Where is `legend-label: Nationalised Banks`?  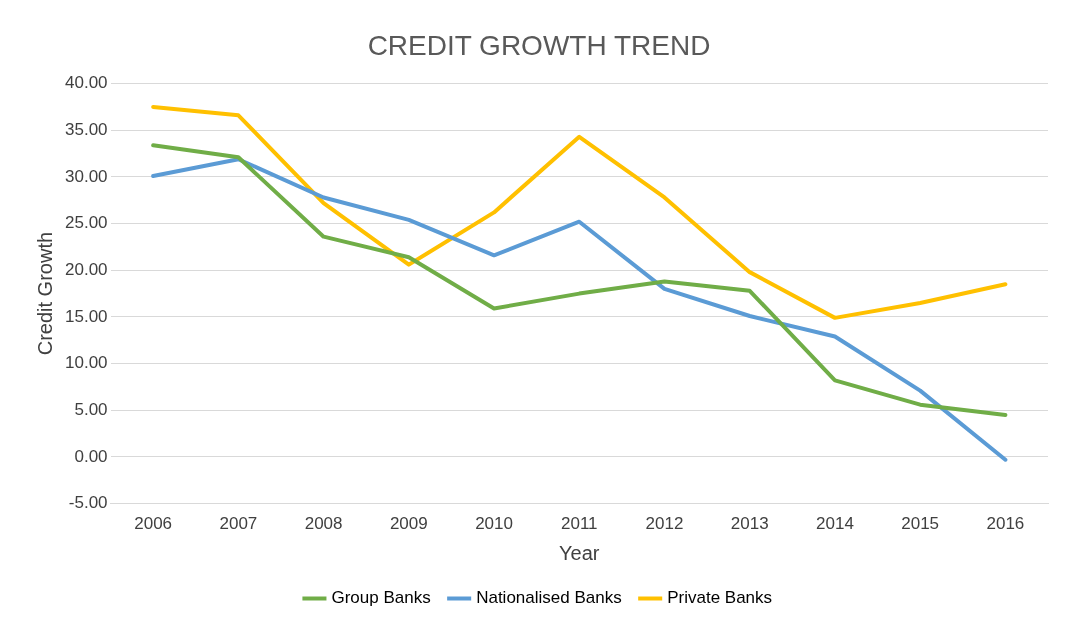 legend-label: Nationalised Banks is located at coordinates (549, 598).